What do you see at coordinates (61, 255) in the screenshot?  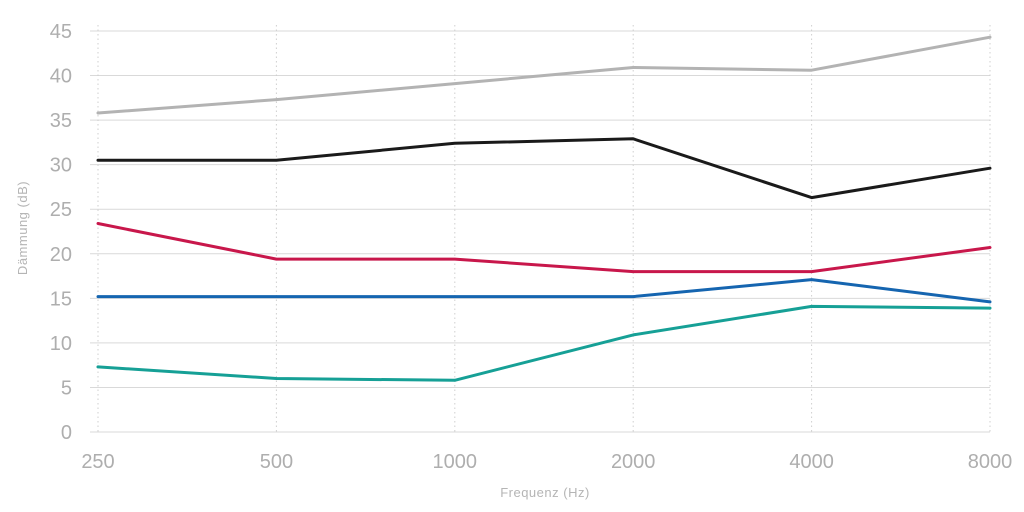 I see `y-tick-label: 20` at bounding box center [61, 255].